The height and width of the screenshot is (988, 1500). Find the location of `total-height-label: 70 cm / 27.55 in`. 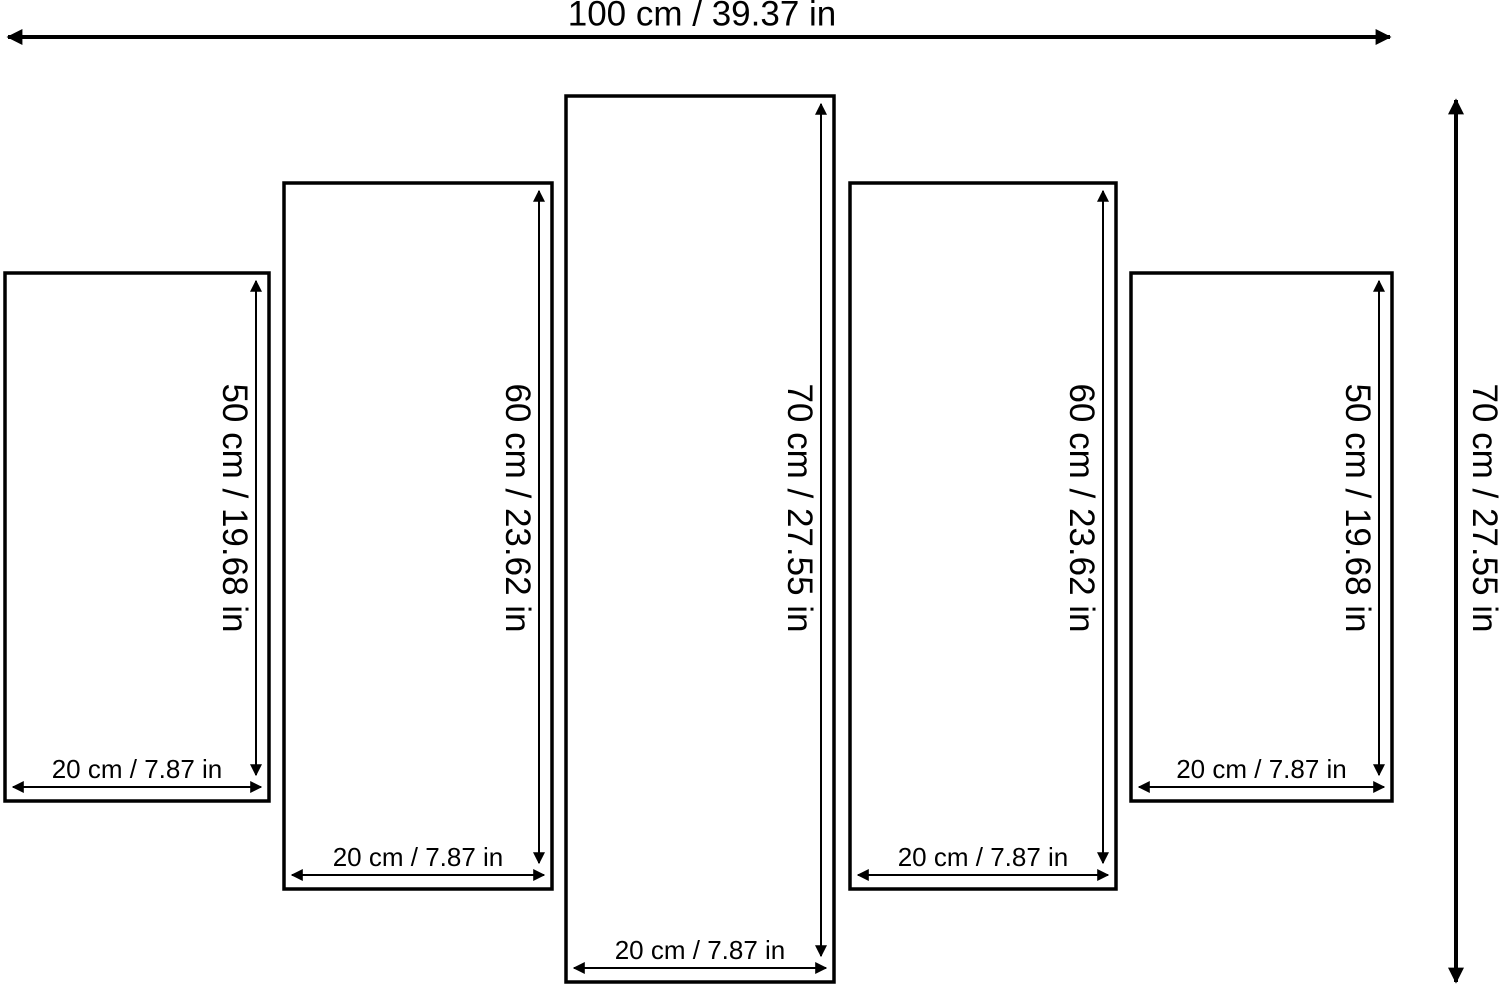

total-height-label: 70 cm / 27.55 in is located at coordinates (1482, 507).